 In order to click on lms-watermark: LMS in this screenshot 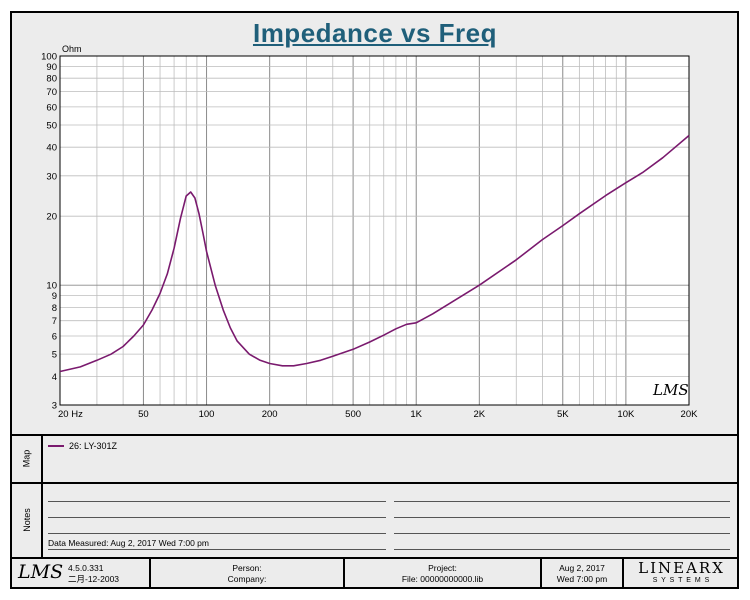, I will do `click(670, 390)`.